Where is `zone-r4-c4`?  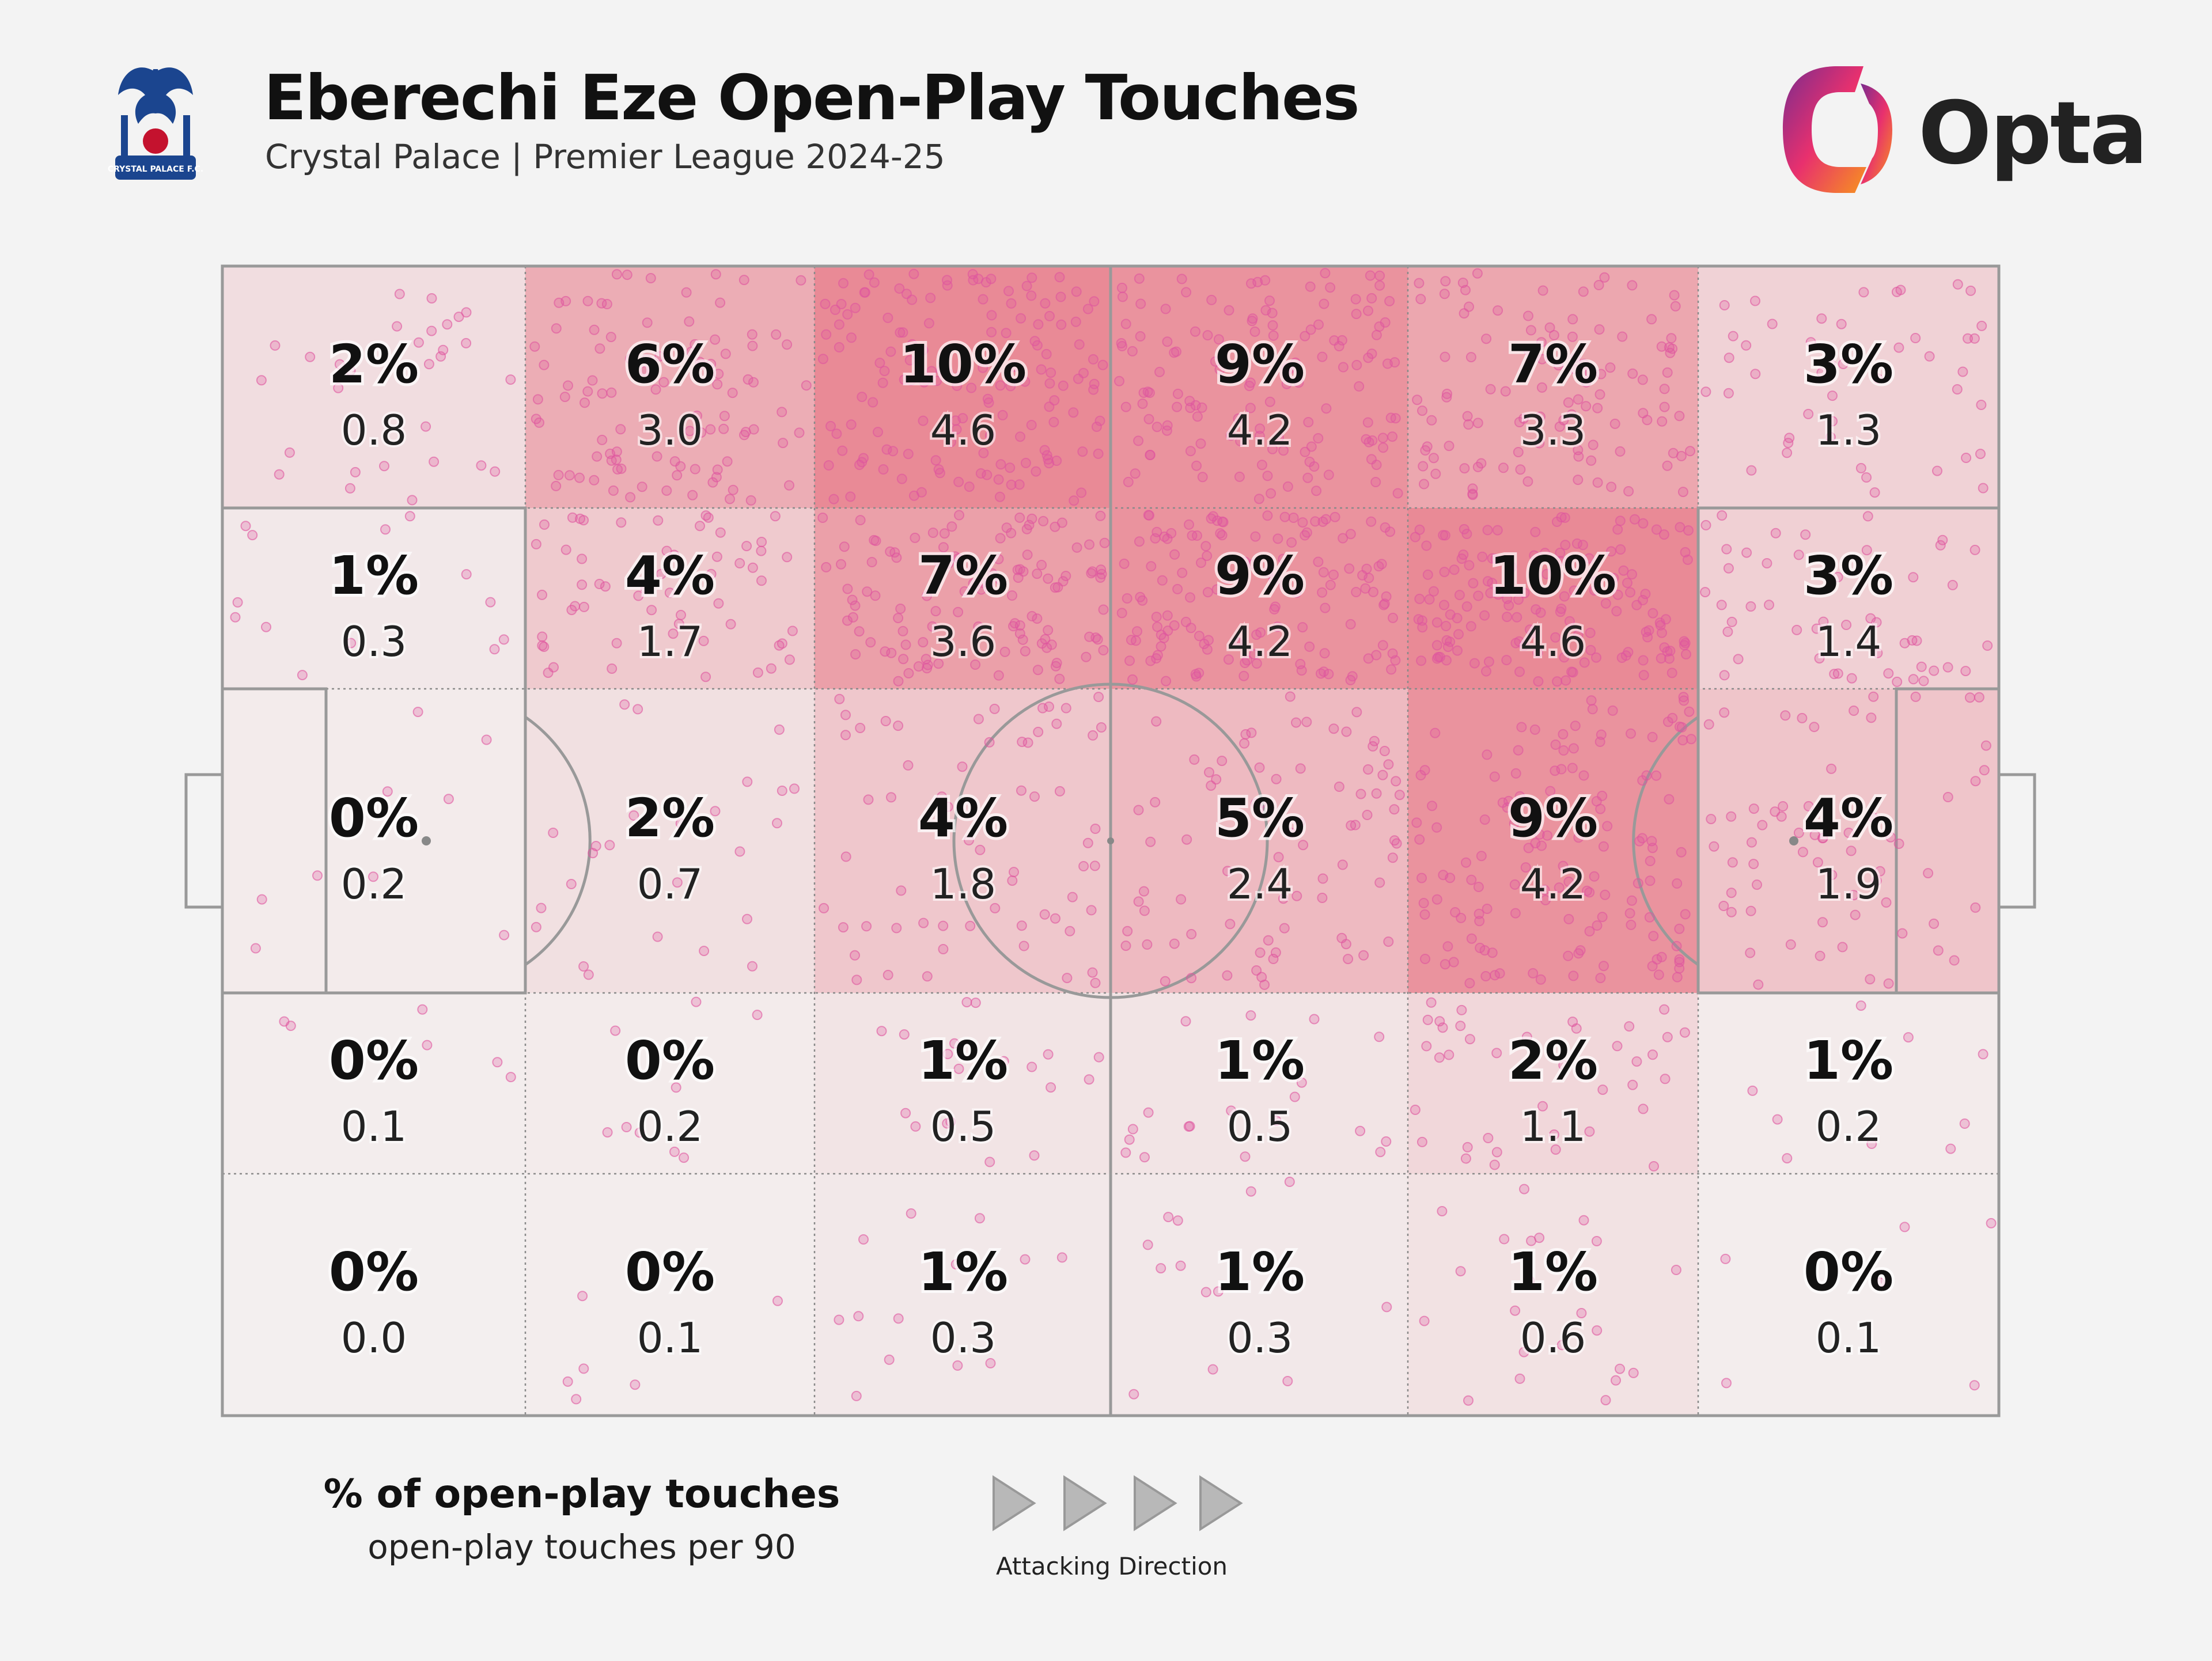
zone-r4-c4 is located at coordinates (1260, 1083).